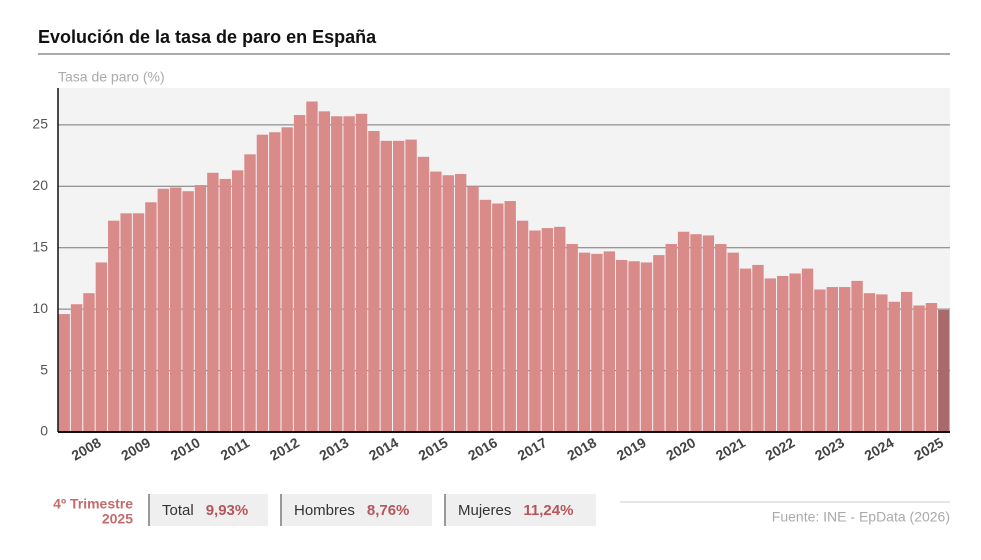  I want to click on x-tick-label: 2020, so click(680, 449).